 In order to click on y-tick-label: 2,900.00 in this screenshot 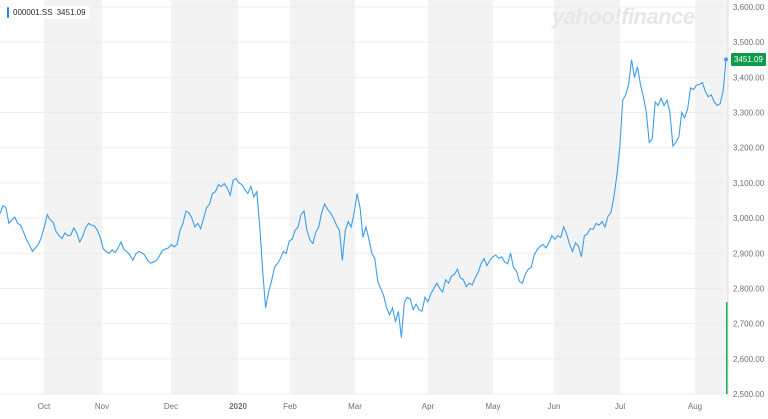, I will do `click(749, 253)`.